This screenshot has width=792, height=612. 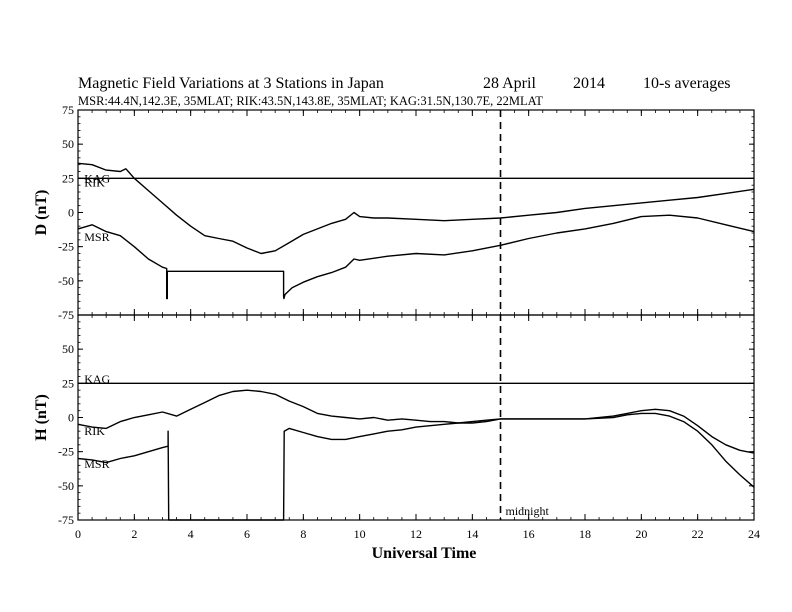 I want to click on x-tick-label: 10, so click(x=360, y=534).